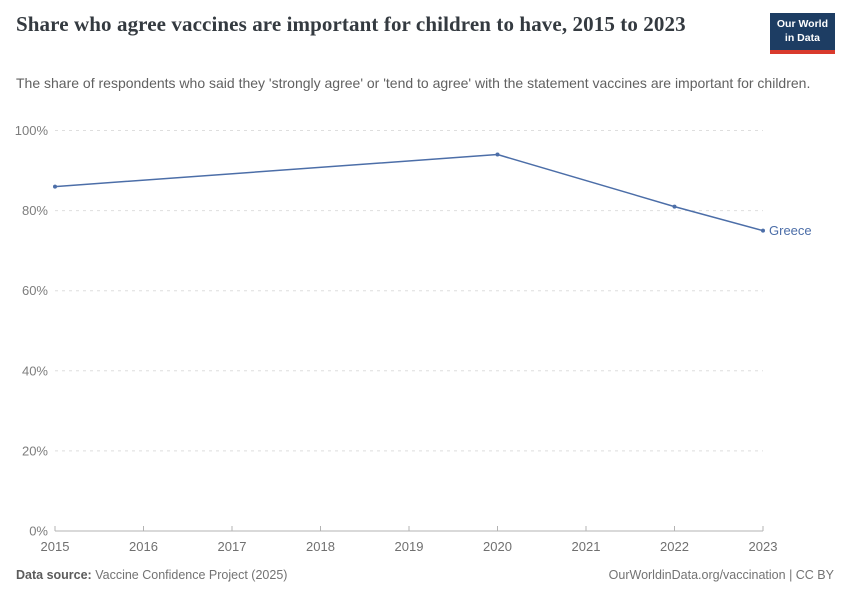 Image resolution: width=850 pixels, height=600 pixels. I want to click on y-tick-label: 40%, so click(35, 370).